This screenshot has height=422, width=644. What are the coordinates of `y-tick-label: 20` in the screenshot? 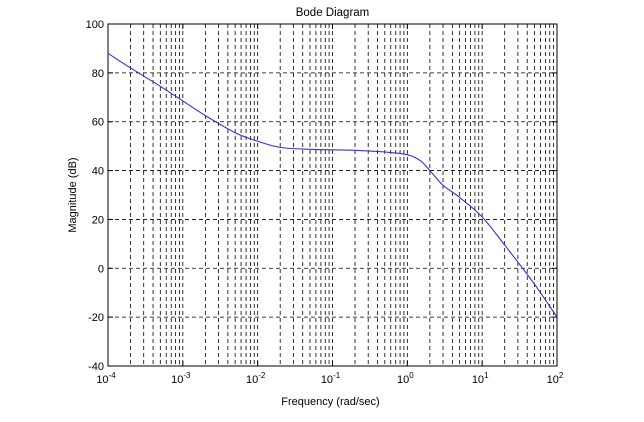 It's located at (98, 220).